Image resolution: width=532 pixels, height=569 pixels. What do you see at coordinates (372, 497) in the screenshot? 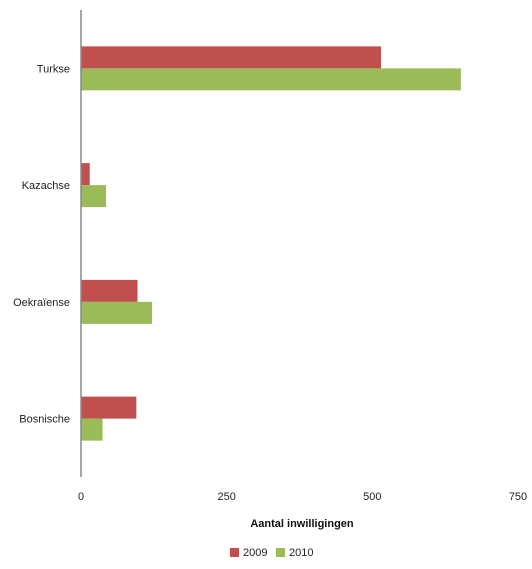
I see `x-tick-label: 500` at bounding box center [372, 497].